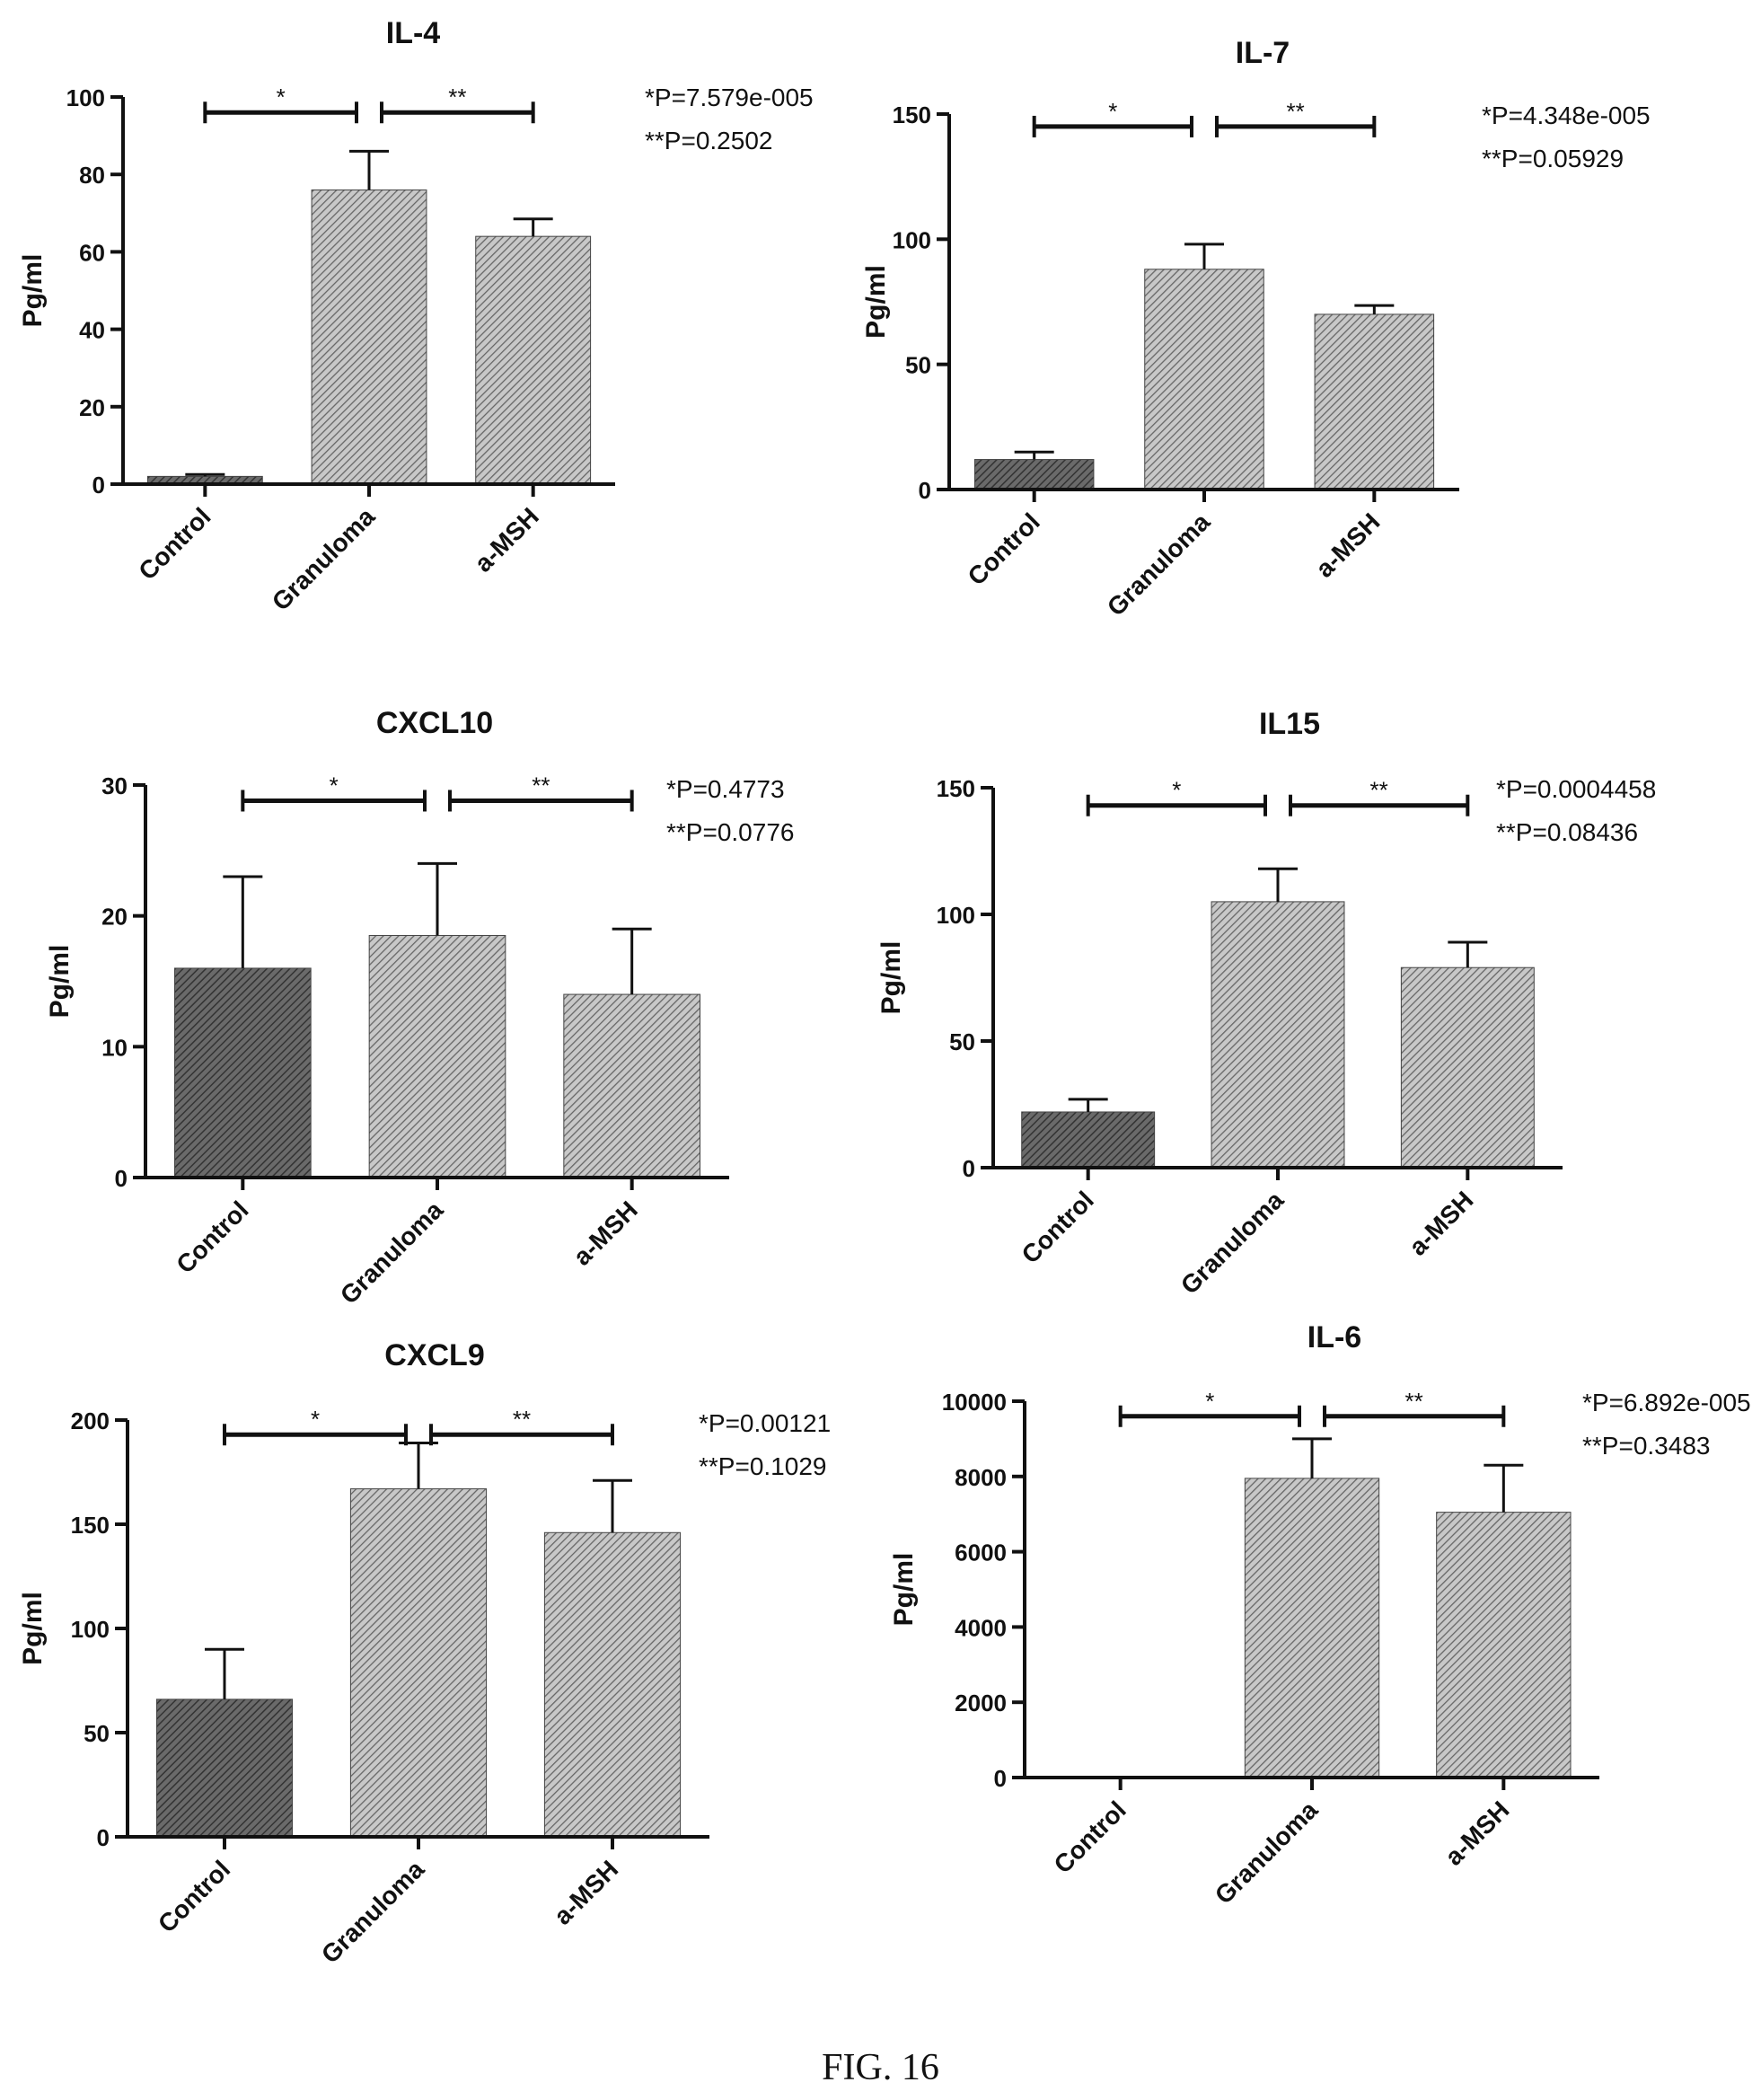 The height and width of the screenshot is (2100, 1761). I want to click on chart-title: IL-6, so click(1334, 1337).